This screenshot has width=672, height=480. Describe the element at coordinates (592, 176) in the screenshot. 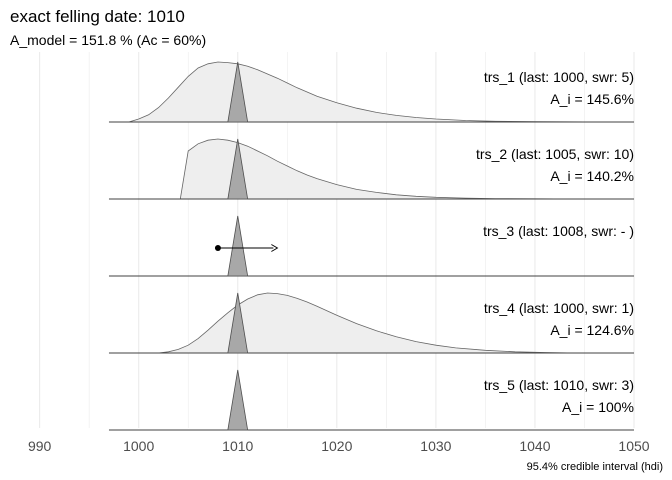

I see `agreement-label: A_i = 140.2%` at that location.